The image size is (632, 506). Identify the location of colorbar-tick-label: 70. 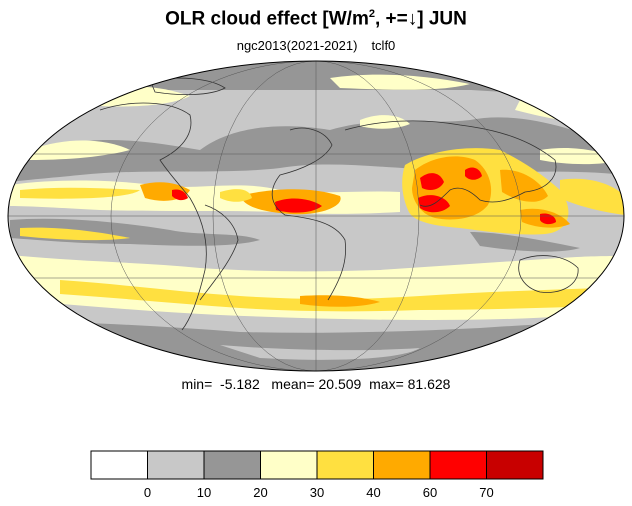
(486, 492).